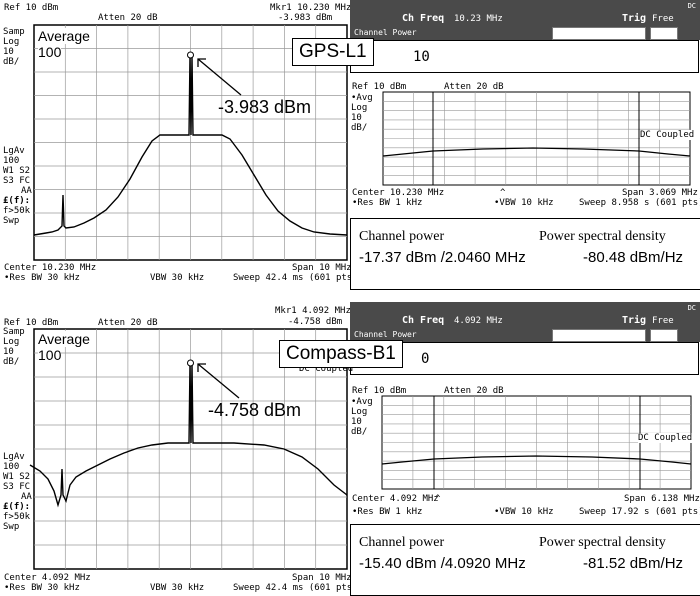  Describe the element at coordinates (639, 203) in the screenshot. I see `sweep: Sweep 8.958 s (601 pts)` at that location.